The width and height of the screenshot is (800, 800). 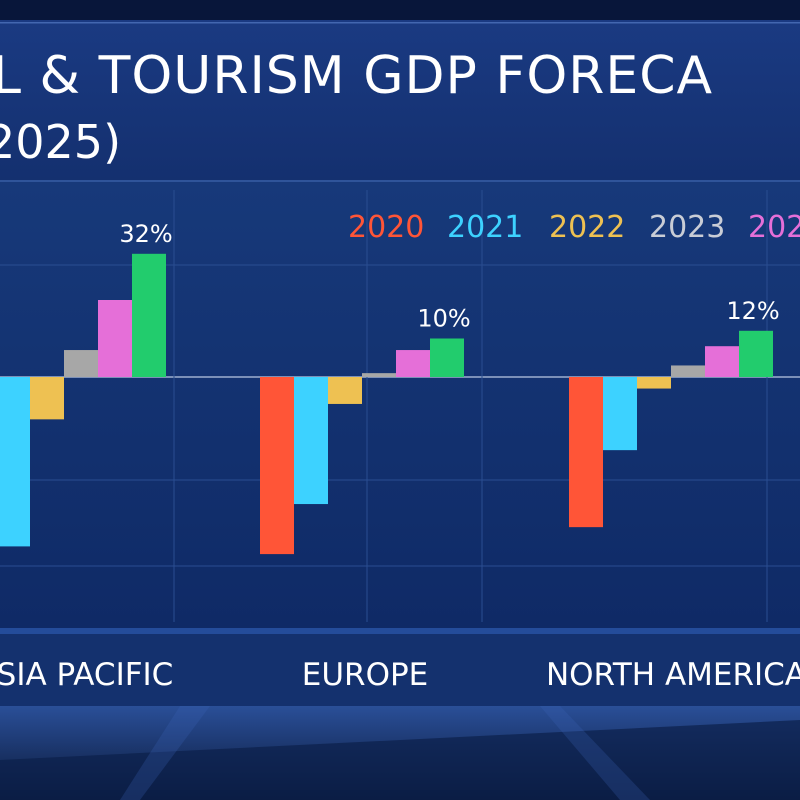 I want to click on chart-subtitle: 2025), so click(x=200, y=142).